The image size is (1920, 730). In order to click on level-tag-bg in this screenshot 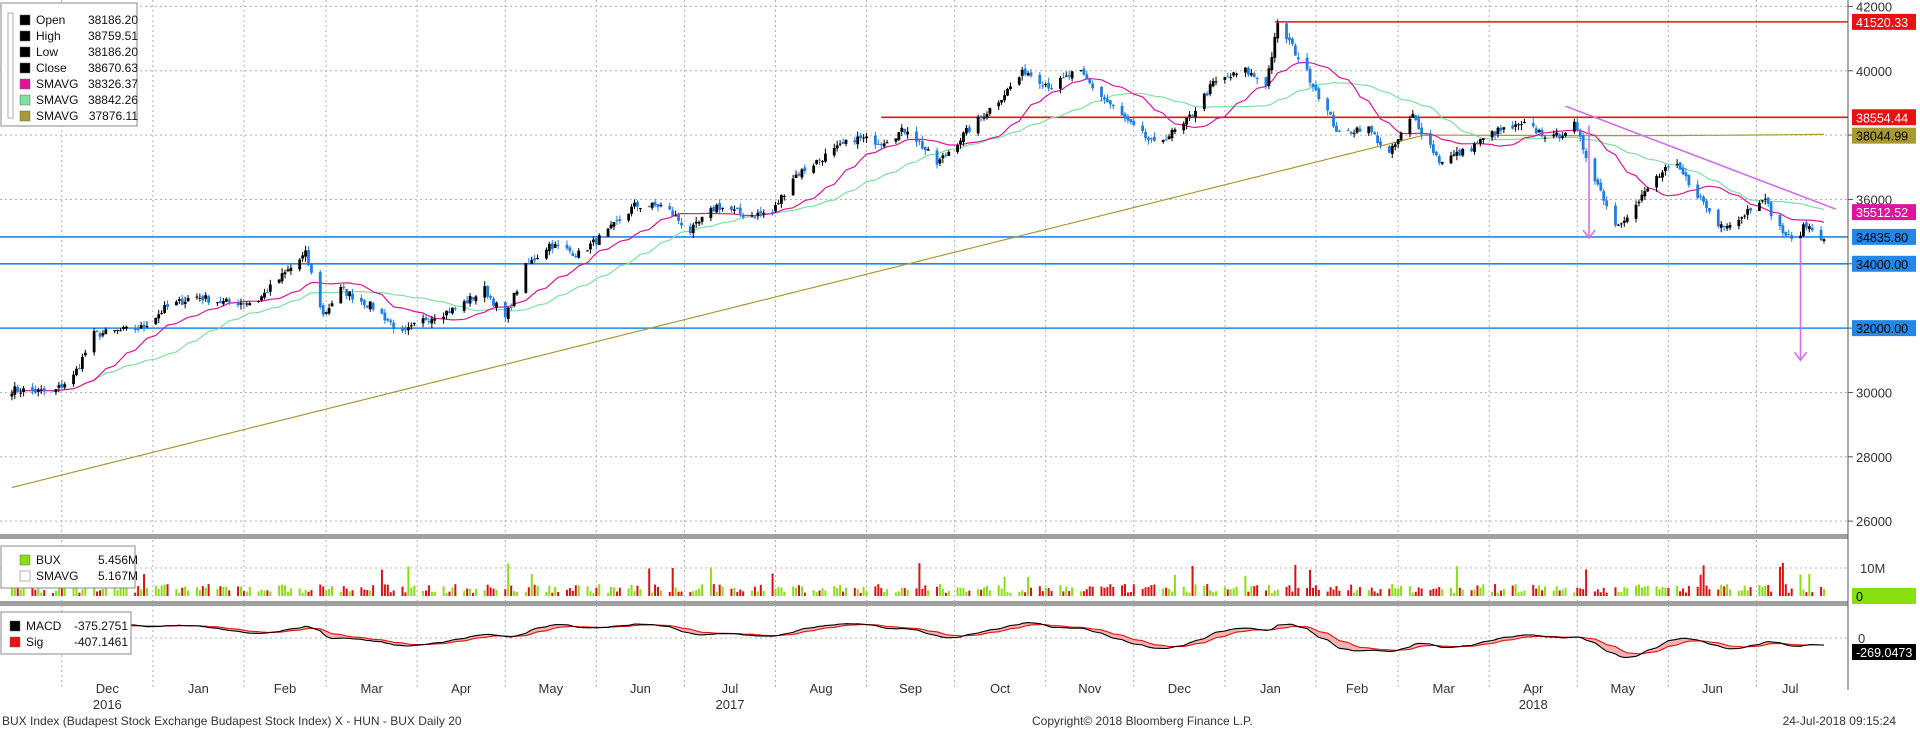, I will do `click(1884, 117)`.